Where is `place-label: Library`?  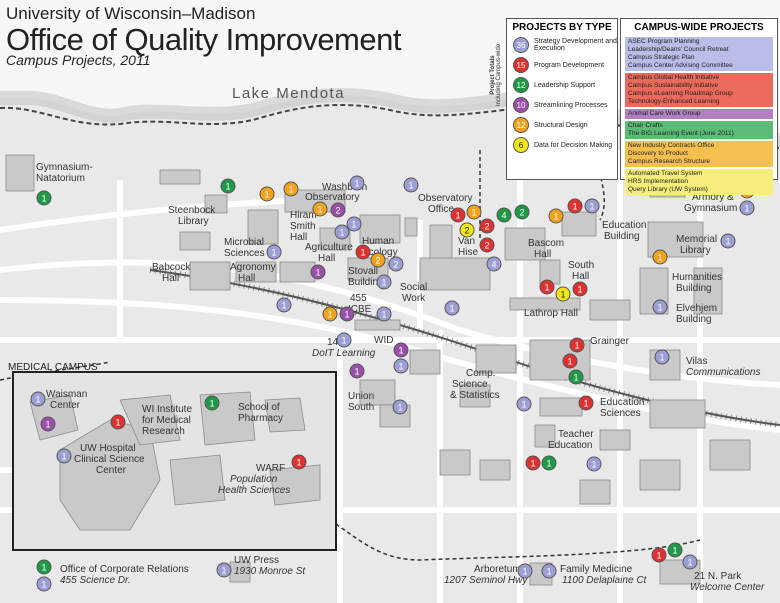
place-label: Library is located at coordinates (193, 221).